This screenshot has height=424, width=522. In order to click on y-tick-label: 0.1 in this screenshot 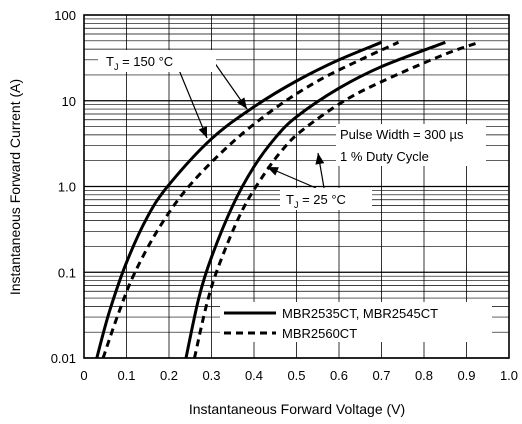, I will do `click(67, 272)`.